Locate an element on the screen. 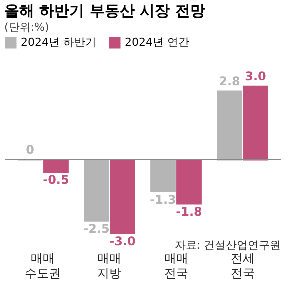  chart-title: 올해 하반기 부동산 시장 전망 is located at coordinates (105, 11).